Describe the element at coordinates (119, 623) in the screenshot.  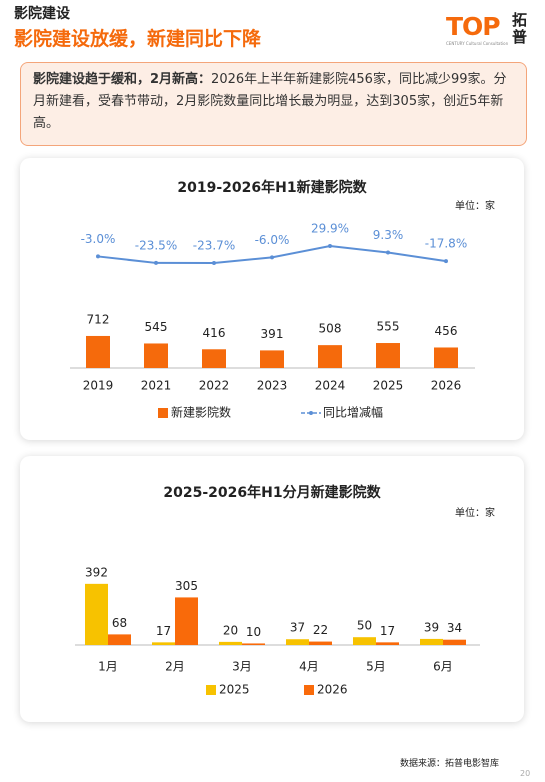
I see `value-label: 68` at that location.